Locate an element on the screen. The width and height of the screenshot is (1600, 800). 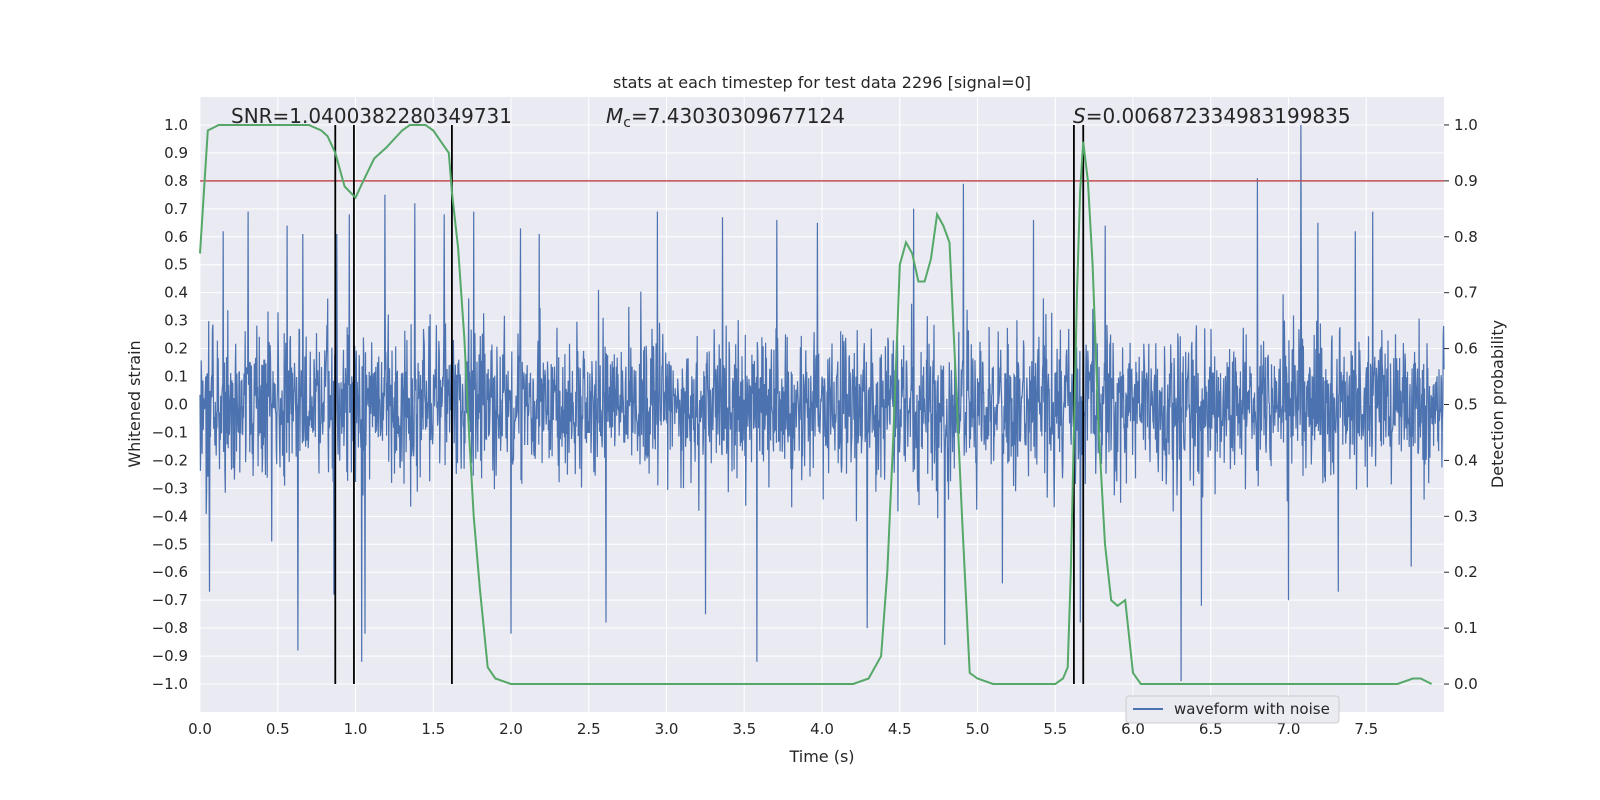
x-tick-label: 7.0 is located at coordinates (1289, 729).